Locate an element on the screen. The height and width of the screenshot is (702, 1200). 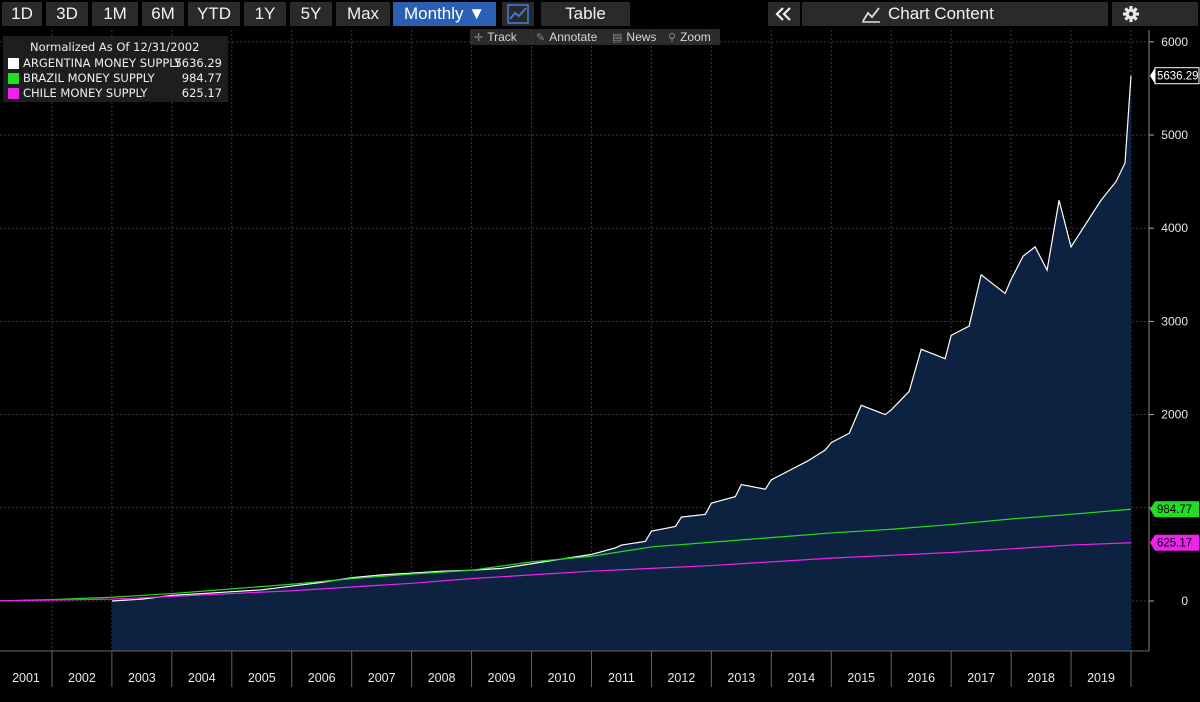
period-1m-button: 1M is located at coordinates (115, 14).